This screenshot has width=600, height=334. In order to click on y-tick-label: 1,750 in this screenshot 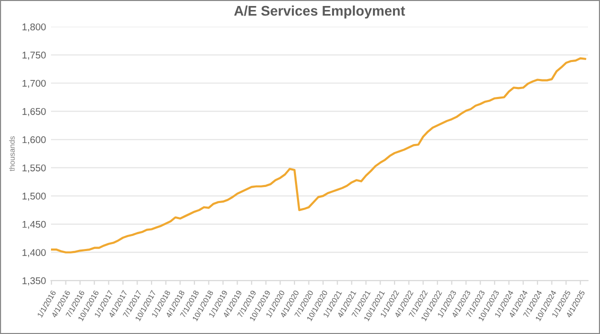, I will do `click(34, 56)`.